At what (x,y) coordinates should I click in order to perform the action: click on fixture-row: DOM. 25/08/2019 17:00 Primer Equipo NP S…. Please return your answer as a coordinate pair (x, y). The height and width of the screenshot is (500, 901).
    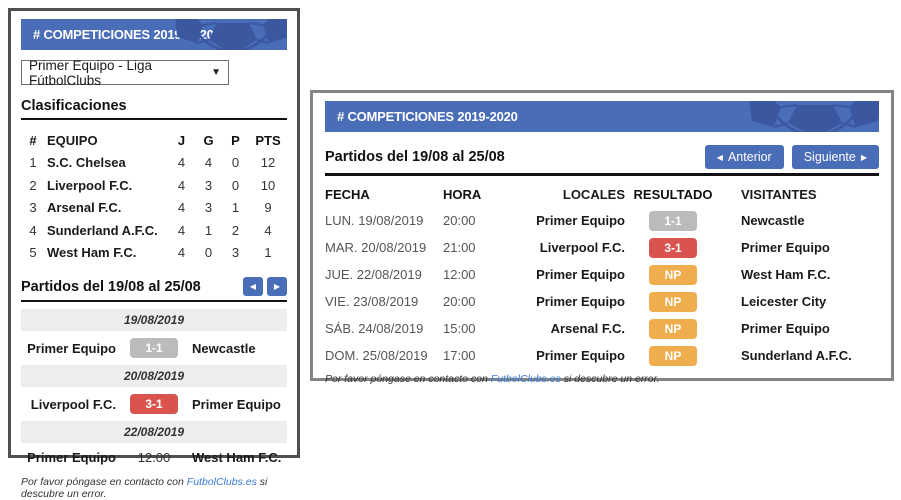
    Looking at the image, I should click on (602, 355).